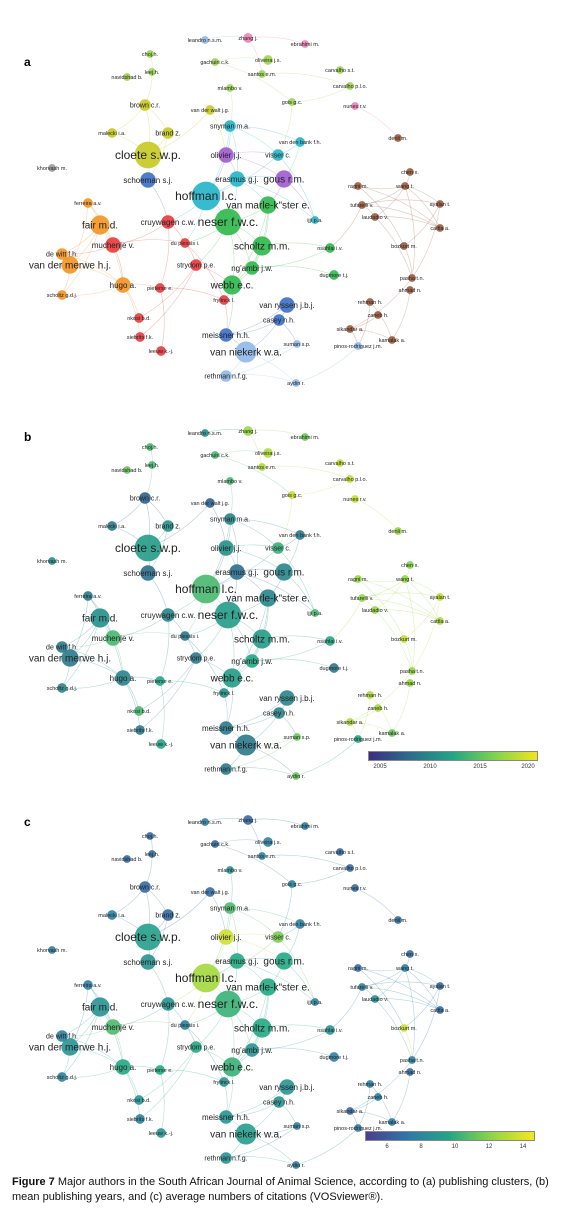 This screenshot has height=1217, width=580. I want to click on author-label: hugo a., so click(123, 678).